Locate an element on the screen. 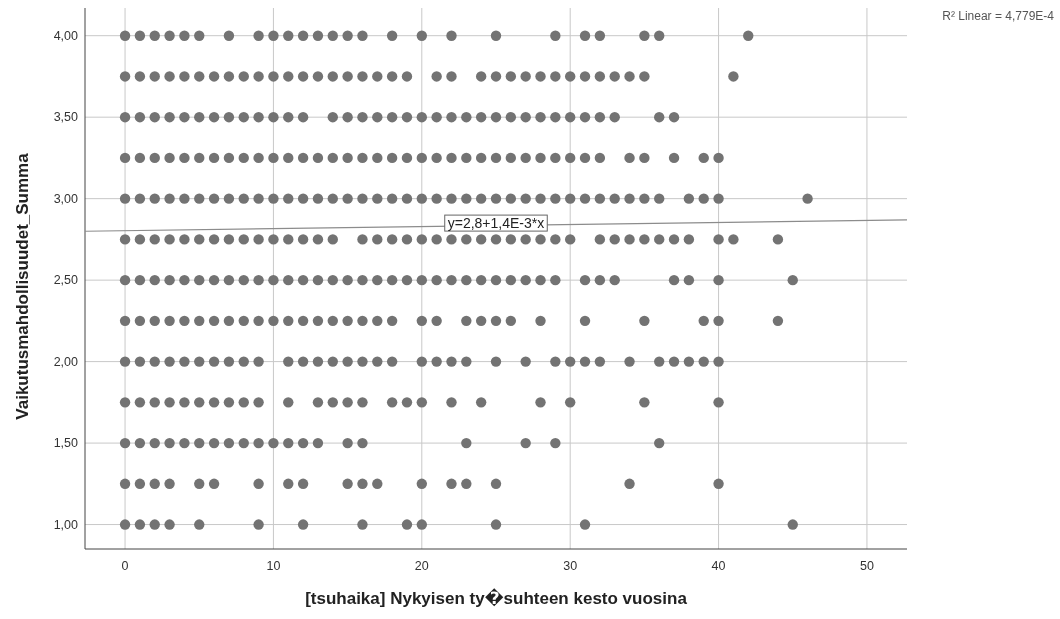 This screenshot has height=619, width=1060. y-tick-label: 1,50 is located at coordinates (66, 443).